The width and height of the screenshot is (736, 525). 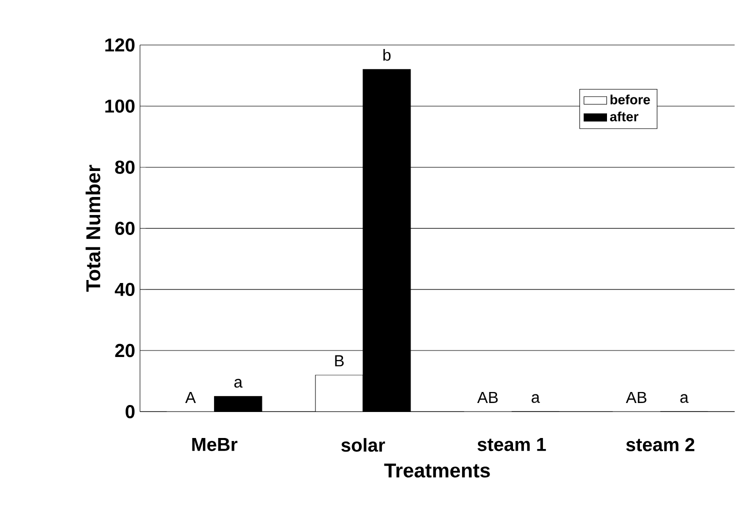 What do you see at coordinates (124, 289) in the screenshot?
I see `y-tick-label: 40` at bounding box center [124, 289].